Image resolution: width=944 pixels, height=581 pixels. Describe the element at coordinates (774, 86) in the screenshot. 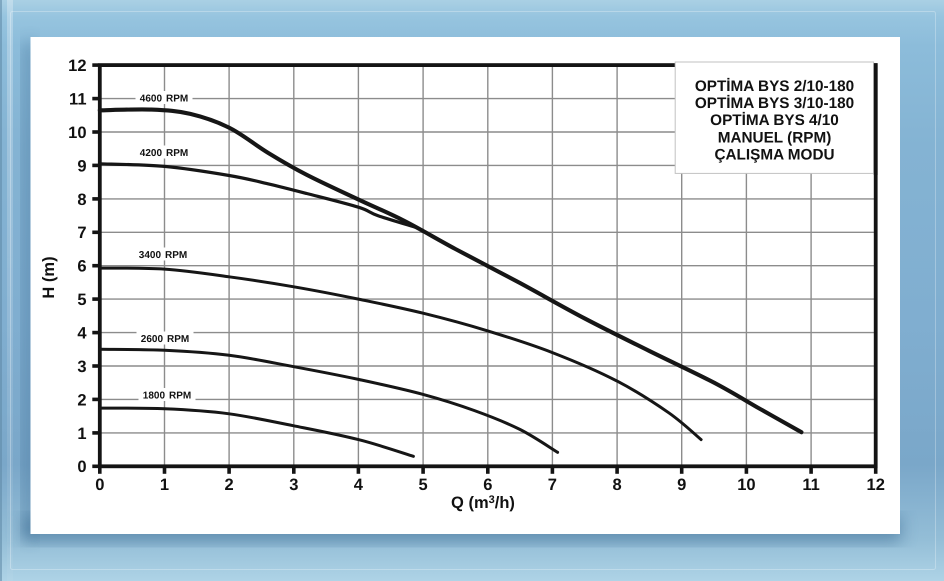

I see `svg-text: OPTİMA BYS 2/10-180` at that location.